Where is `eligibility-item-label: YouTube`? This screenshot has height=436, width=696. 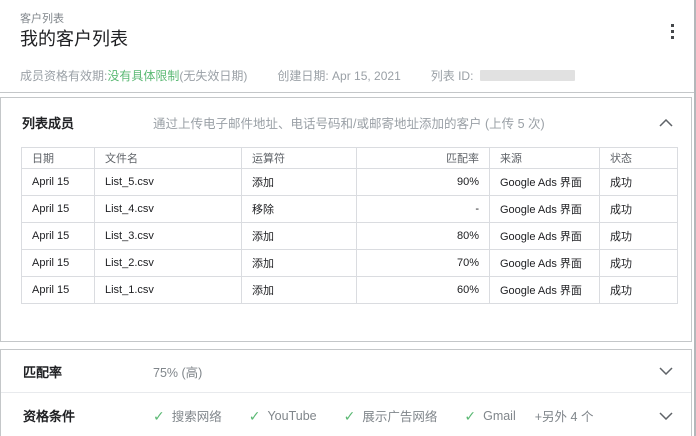 eligibility-item-label: YouTube is located at coordinates (292, 415).